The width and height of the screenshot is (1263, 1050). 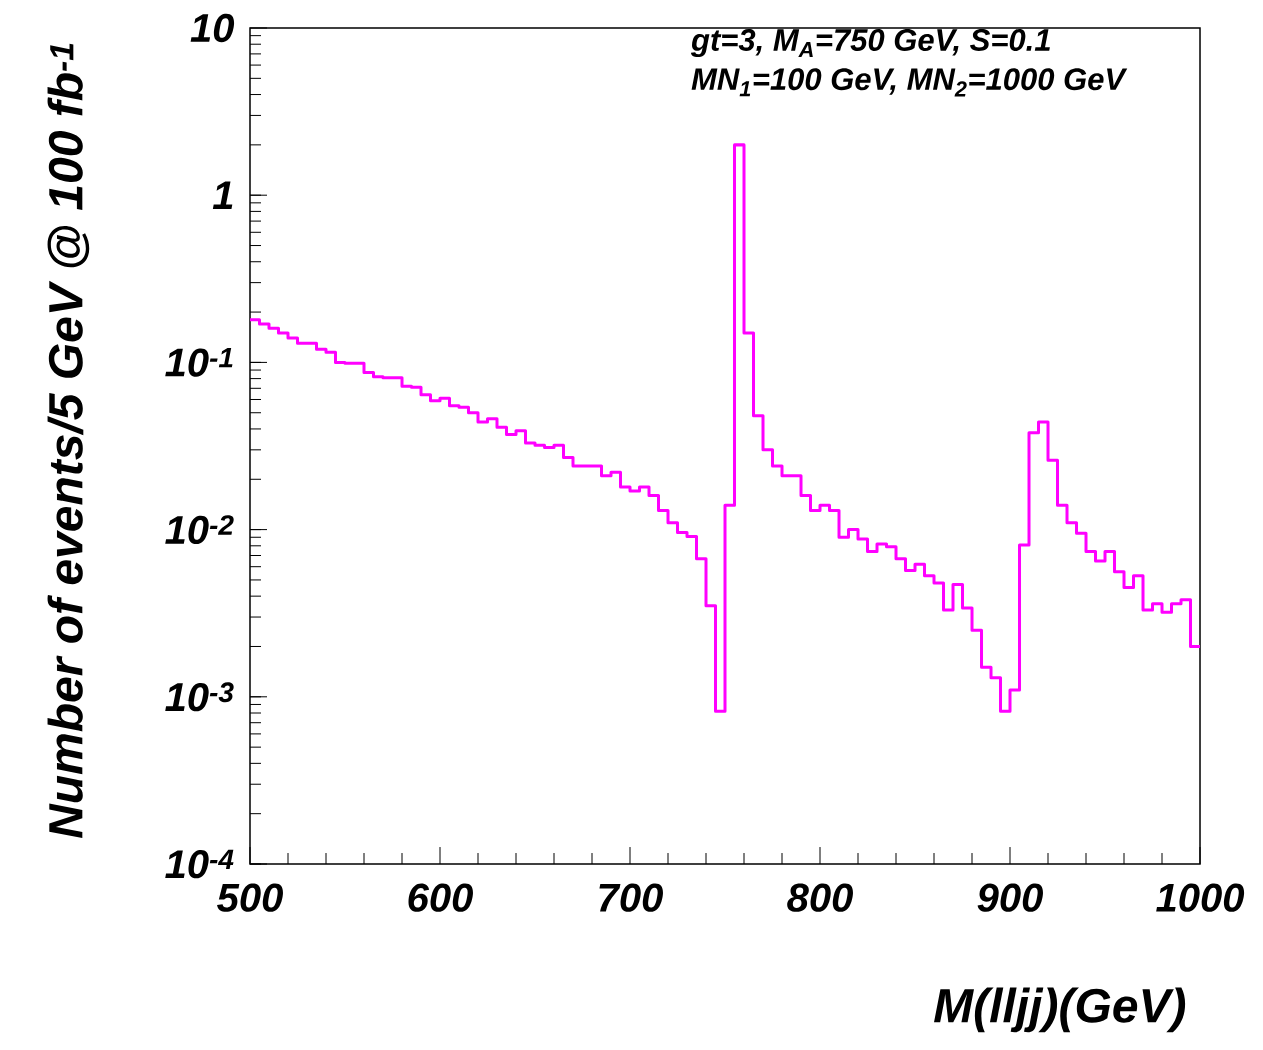 I want to click on x-tick-label: 500, so click(x=250, y=897).